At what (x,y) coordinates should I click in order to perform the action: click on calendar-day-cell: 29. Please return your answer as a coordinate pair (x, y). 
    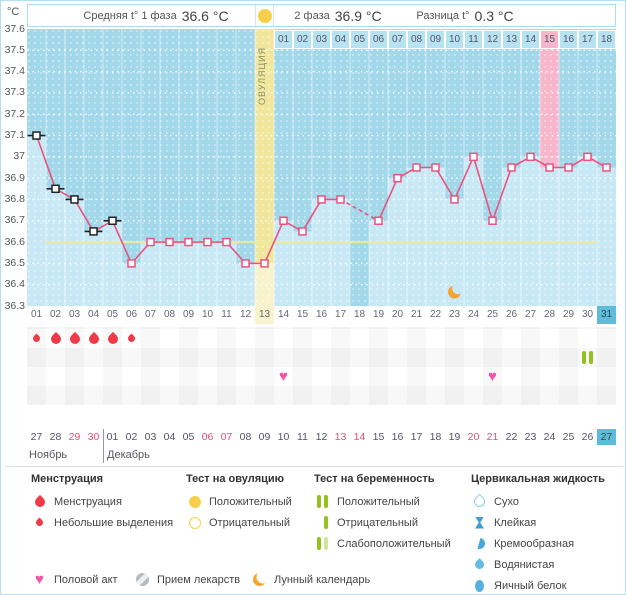
    Looking at the image, I should click on (74, 437).